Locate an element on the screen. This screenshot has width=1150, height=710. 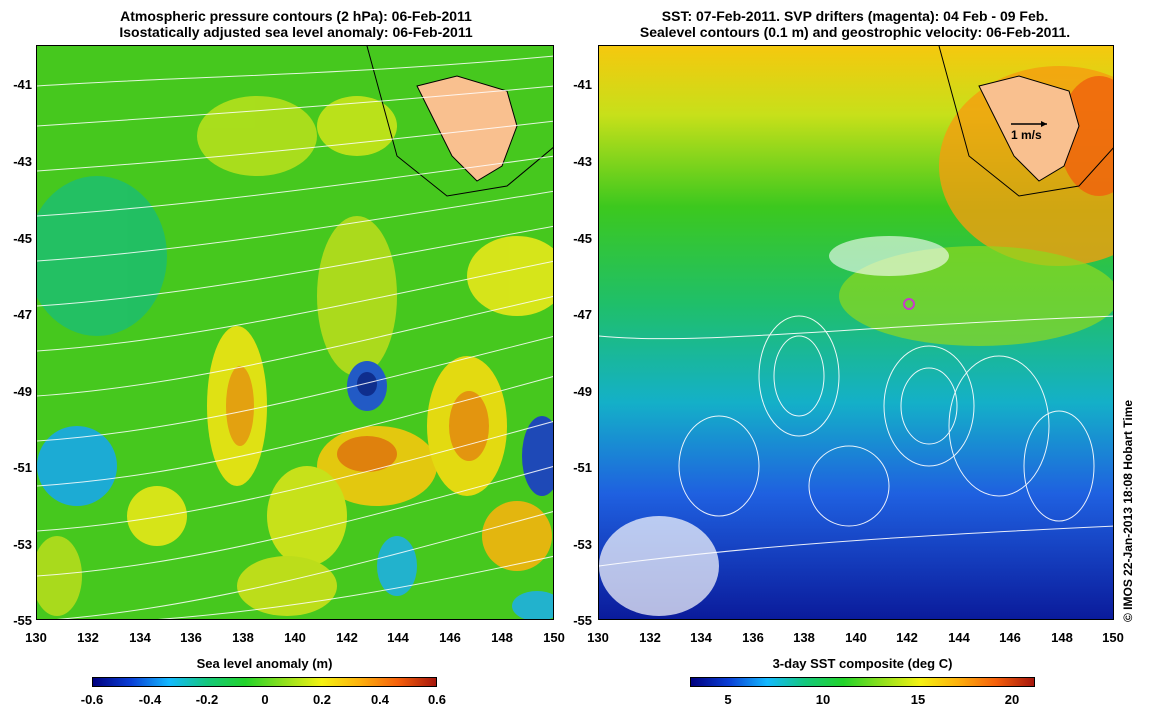
left-lon-tick: 144 is located at coordinates (398, 637).